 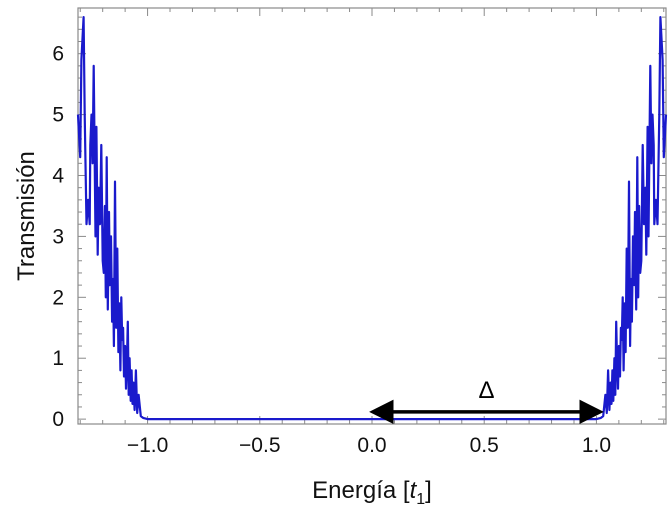 I want to click on y-tick-label: 0, so click(x=58, y=419).